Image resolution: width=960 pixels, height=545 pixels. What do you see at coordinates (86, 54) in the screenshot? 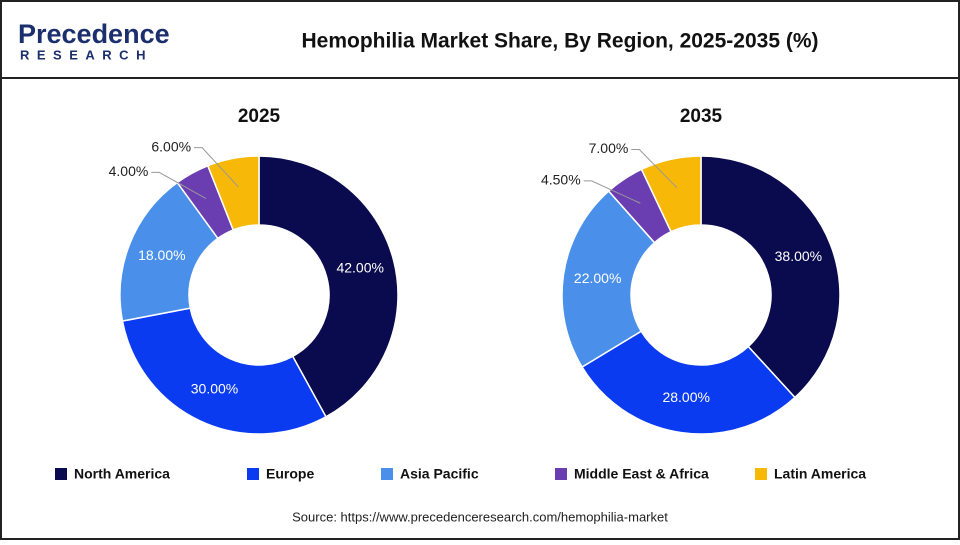
I see `logo-sub: RESEARCH` at bounding box center [86, 54].